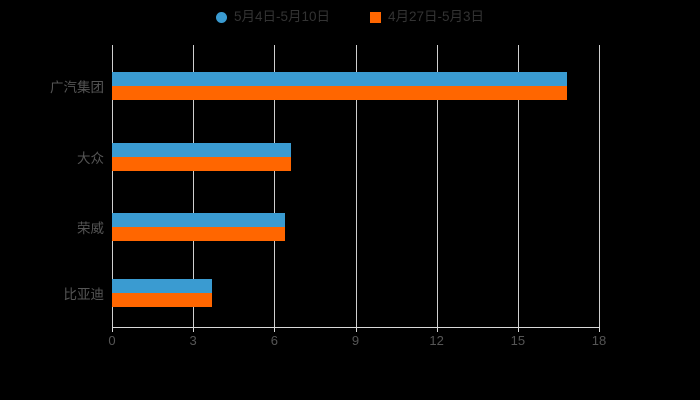  Describe the element at coordinates (193, 340) in the screenshot. I see `x-tick-label-3: 3` at that location.